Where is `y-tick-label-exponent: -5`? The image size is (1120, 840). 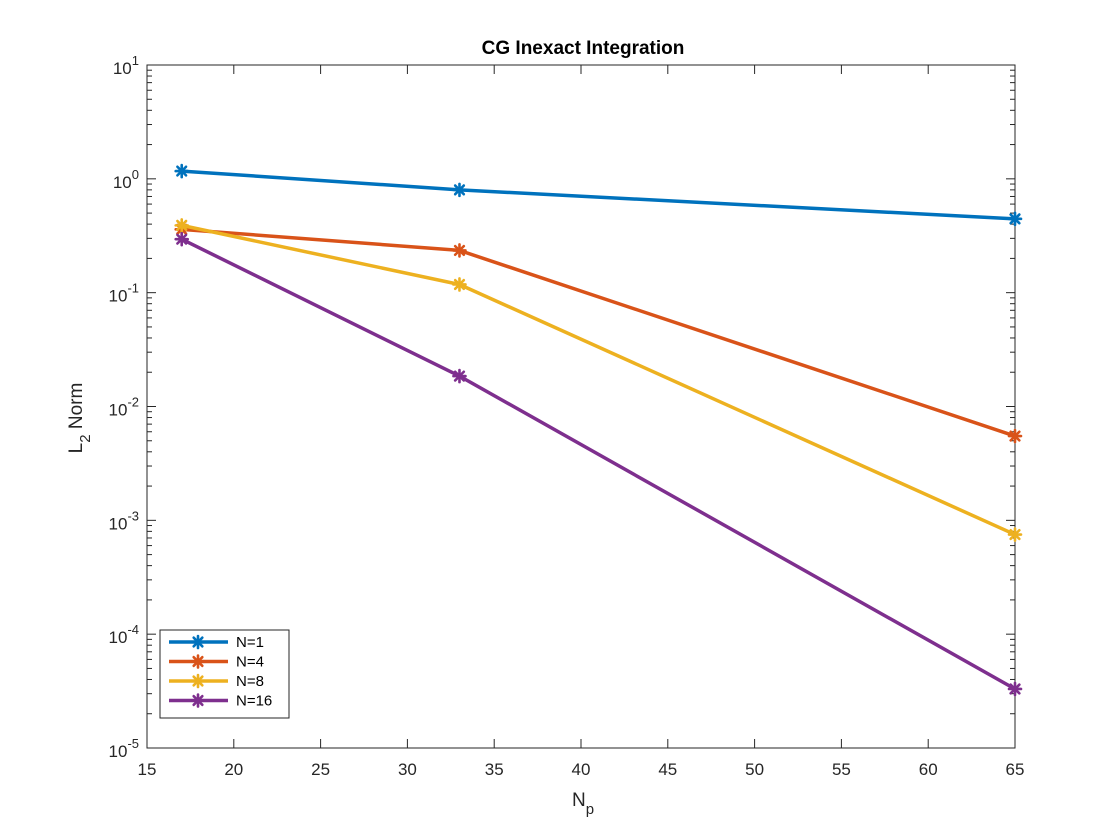
y-tick-label-exponent: -5 is located at coordinates (133, 743).